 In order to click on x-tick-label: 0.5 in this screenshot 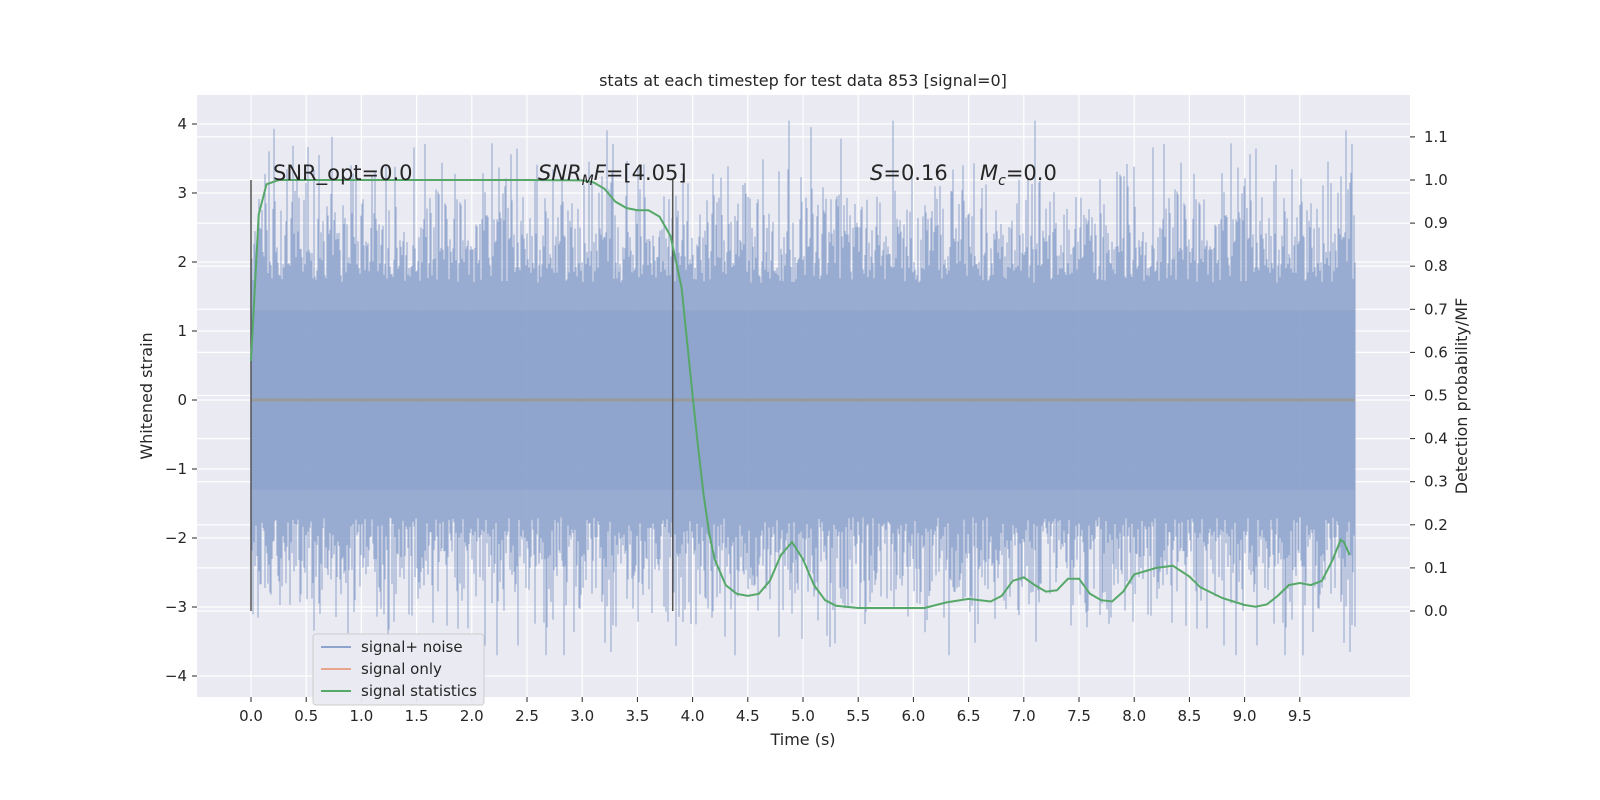, I will do `click(306, 716)`.